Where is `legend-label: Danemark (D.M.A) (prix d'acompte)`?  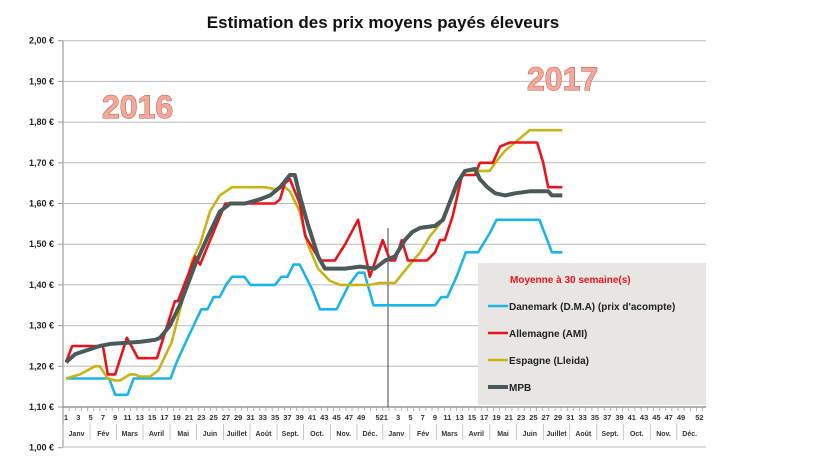
legend-label: Danemark (D.M.A) (prix d'acompte) is located at coordinates (592, 307).